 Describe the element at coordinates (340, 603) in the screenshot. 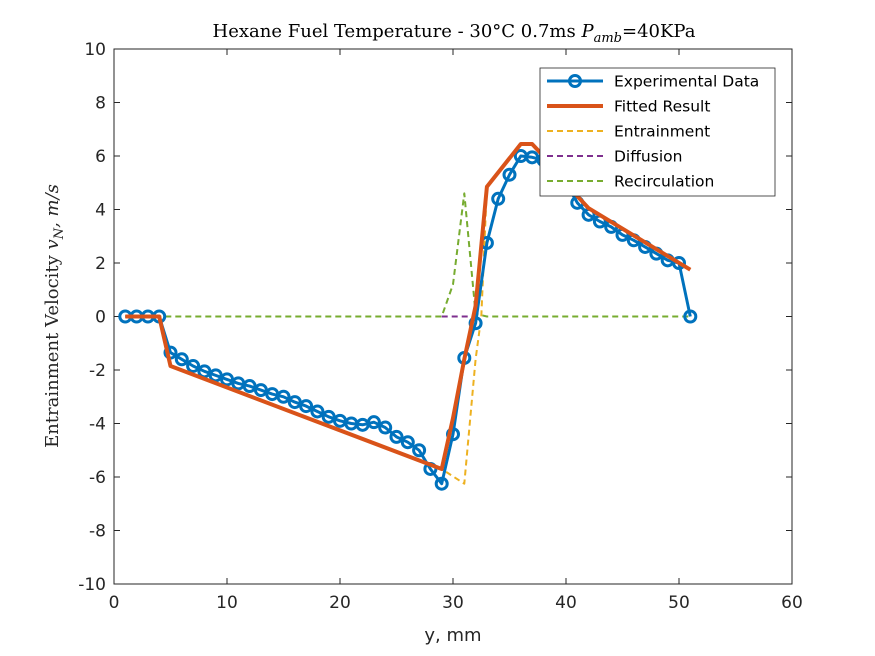

I see `x-tick-label: 20` at that location.